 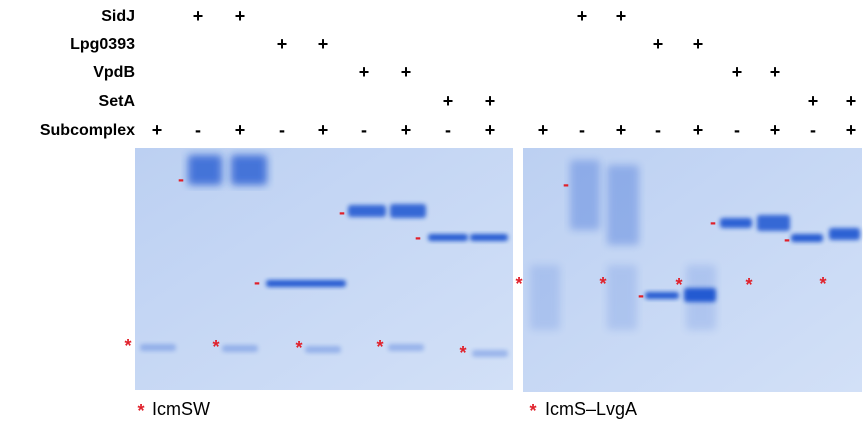 I want to click on row-label: Subcomplex, so click(x=87, y=130).